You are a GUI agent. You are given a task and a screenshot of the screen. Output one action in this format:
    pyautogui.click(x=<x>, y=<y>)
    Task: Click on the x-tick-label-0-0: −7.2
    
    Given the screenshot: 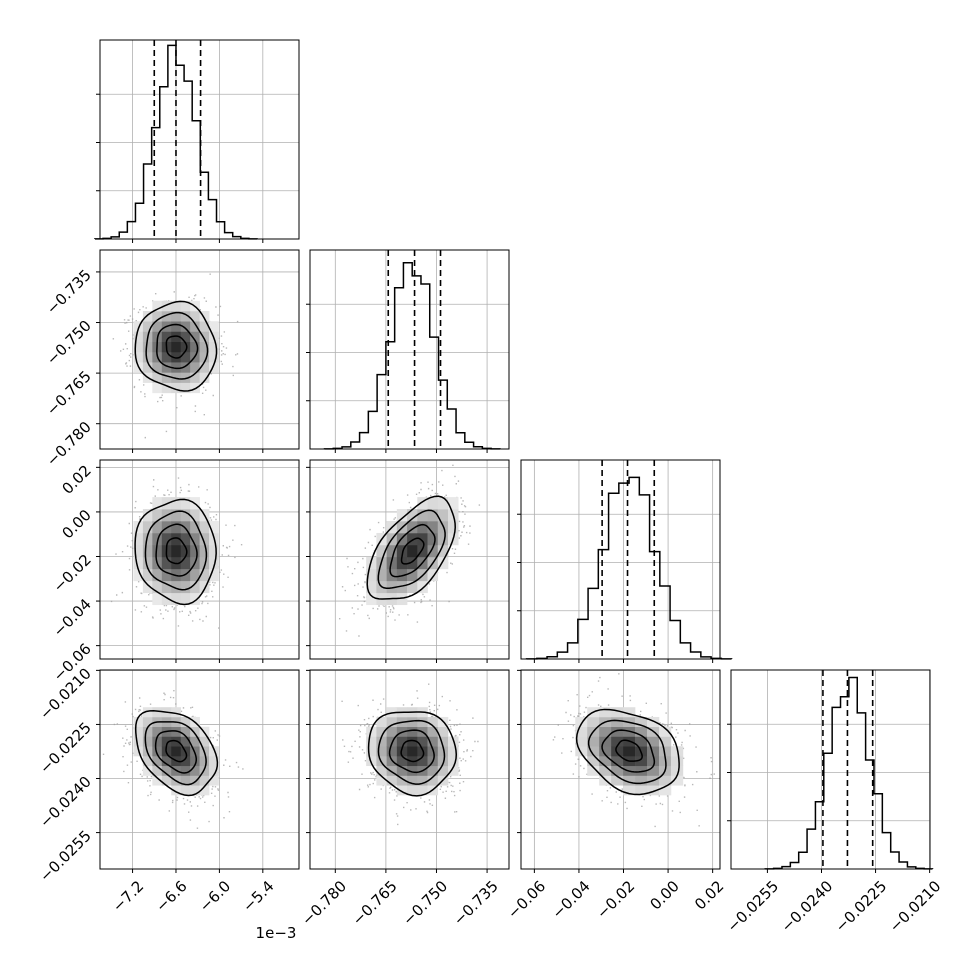 What is the action you would take?
    pyautogui.click(x=128, y=896)
    